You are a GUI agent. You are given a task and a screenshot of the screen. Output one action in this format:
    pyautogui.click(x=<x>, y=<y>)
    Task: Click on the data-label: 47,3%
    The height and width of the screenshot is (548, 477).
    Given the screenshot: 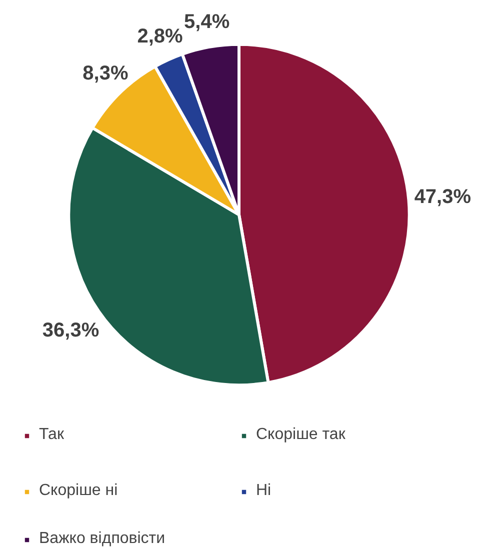 What is the action you would take?
    pyautogui.click(x=443, y=197)
    